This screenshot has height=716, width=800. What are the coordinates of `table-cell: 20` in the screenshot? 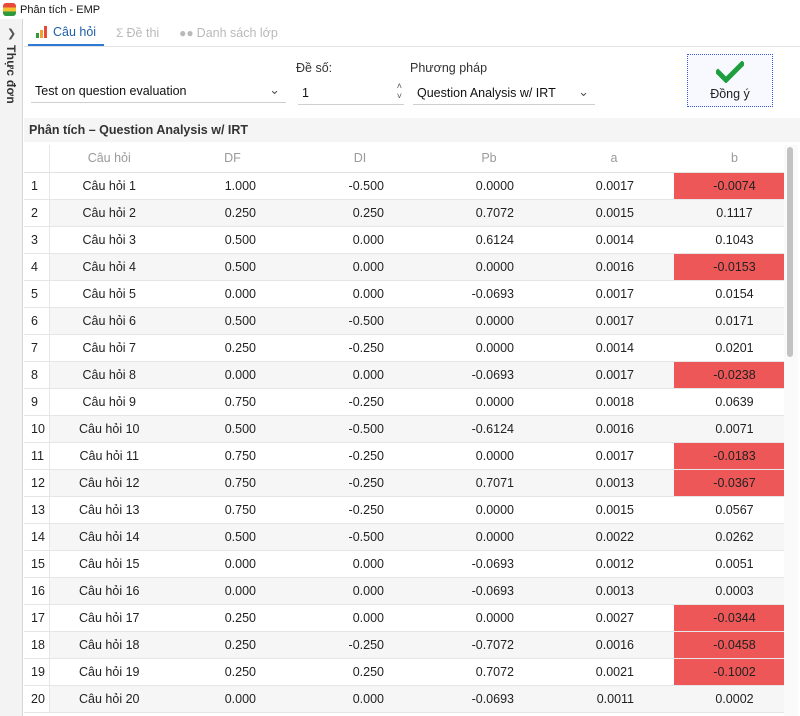 It's located at (37, 699).